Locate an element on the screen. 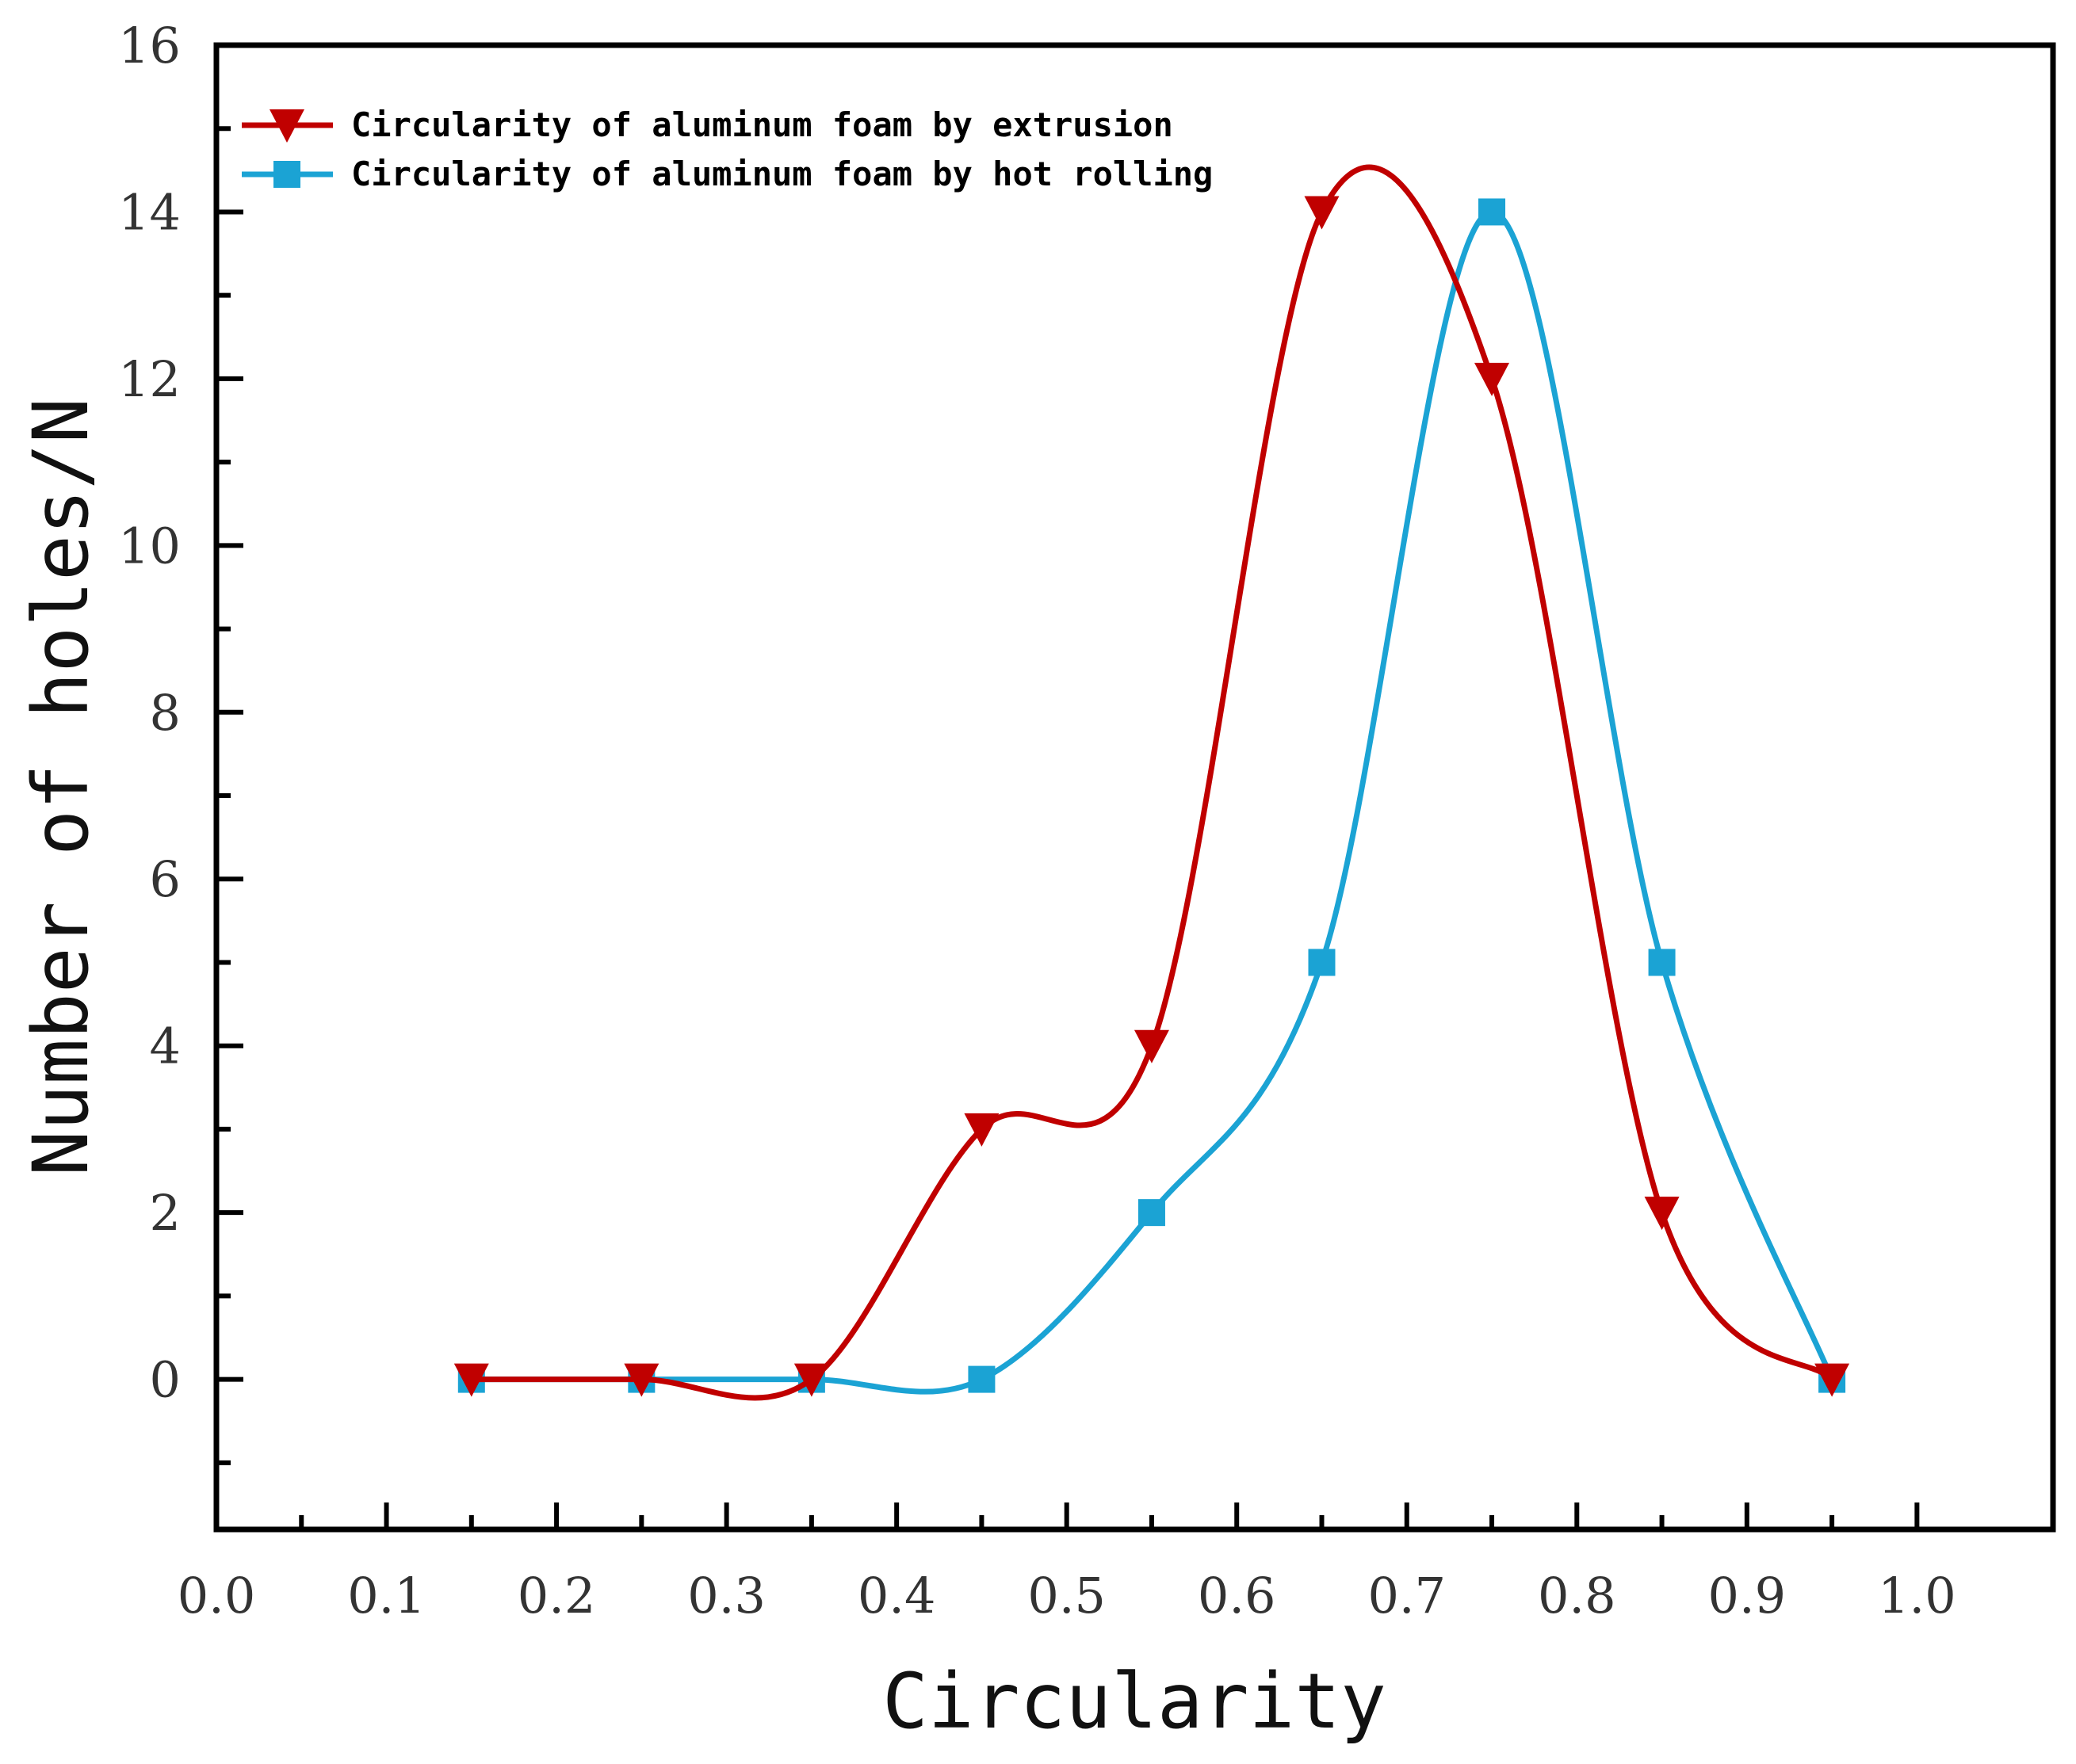 The image size is (2076, 1764). x-tick-label: 0.3 is located at coordinates (727, 1596).